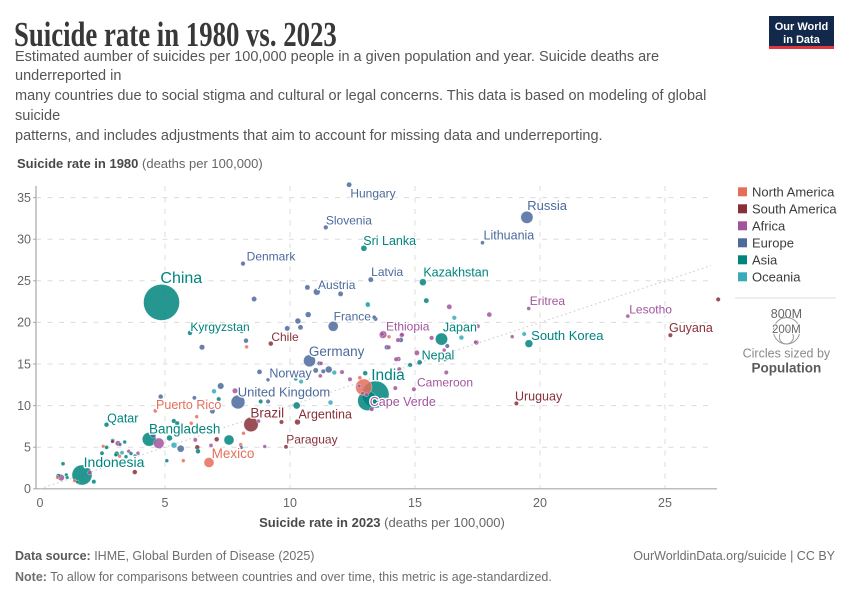 This screenshot has height=600, width=850. What do you see at coordinates (509, 236) in the screenshot?
I see `svg-text: Lithuania` at bounding box center [509, 236].